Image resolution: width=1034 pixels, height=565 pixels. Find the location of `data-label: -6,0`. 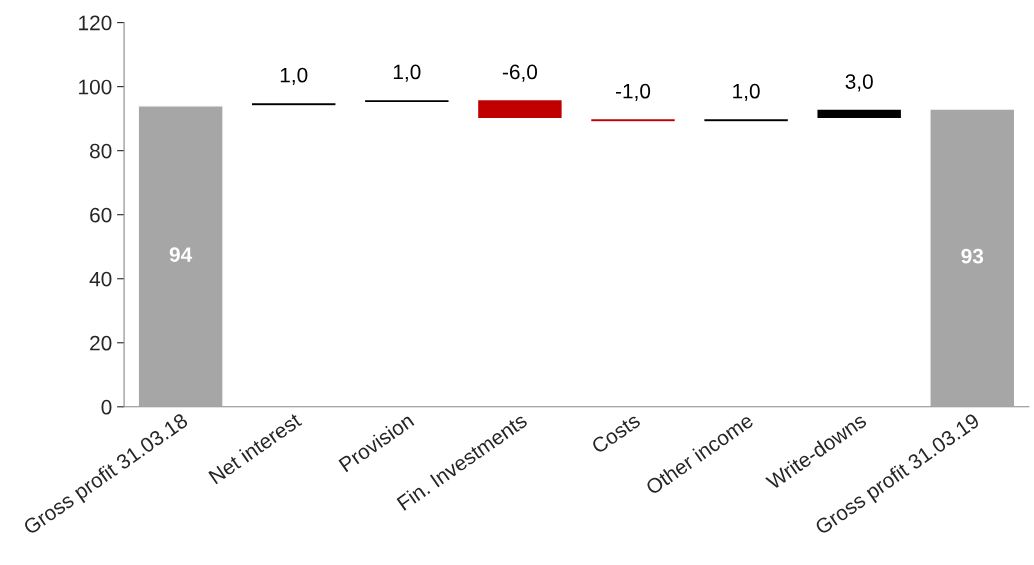

data-label: -6,0 is located at coordinates (520, 73).